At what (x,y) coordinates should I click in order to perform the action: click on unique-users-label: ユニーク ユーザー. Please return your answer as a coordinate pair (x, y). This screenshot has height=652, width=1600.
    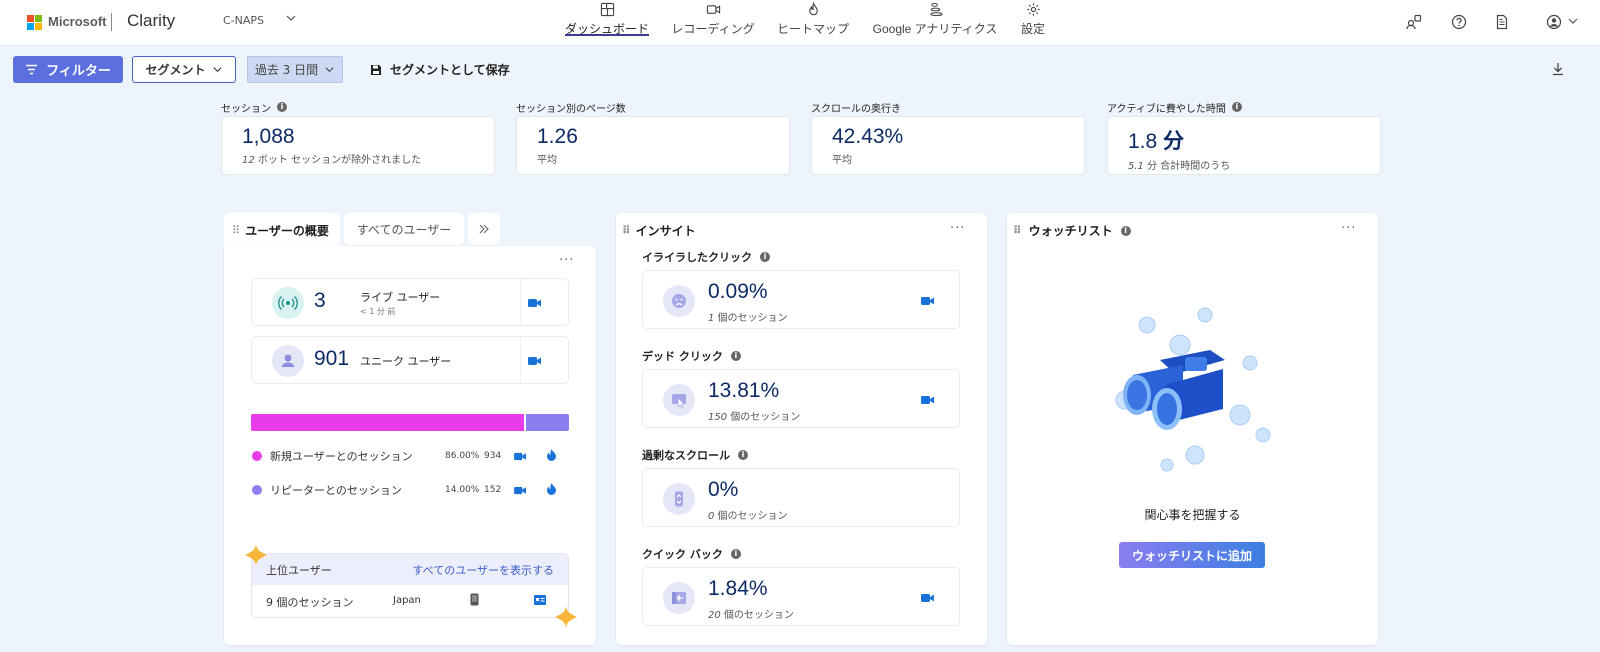
    Looking at the image, I should click on (406, 361).